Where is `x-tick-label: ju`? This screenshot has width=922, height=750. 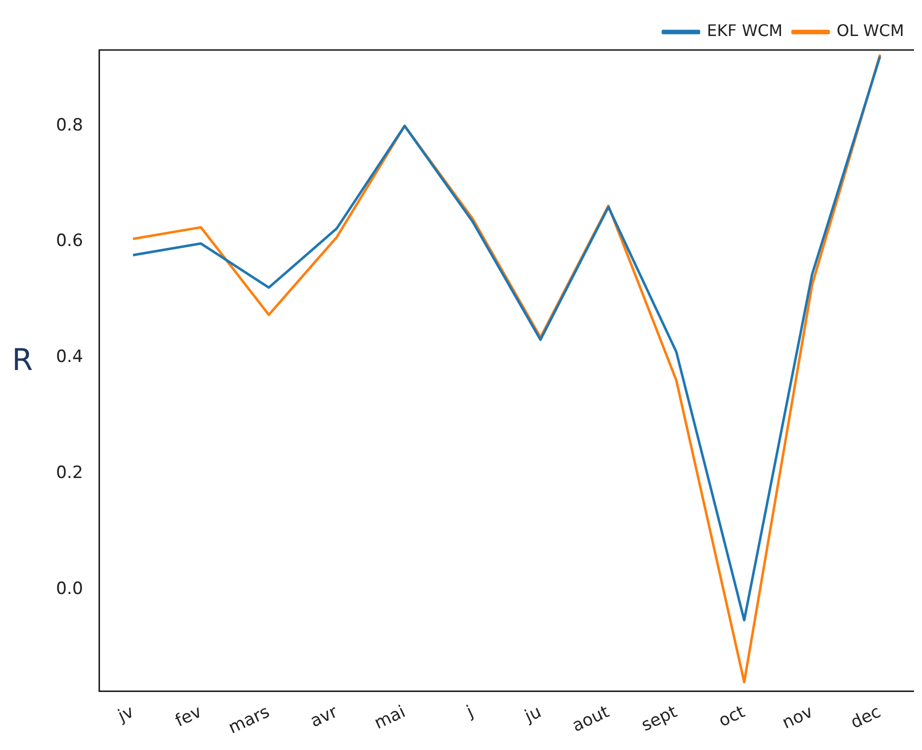 x-tick-label: ju is located at coordinates (532, 715).